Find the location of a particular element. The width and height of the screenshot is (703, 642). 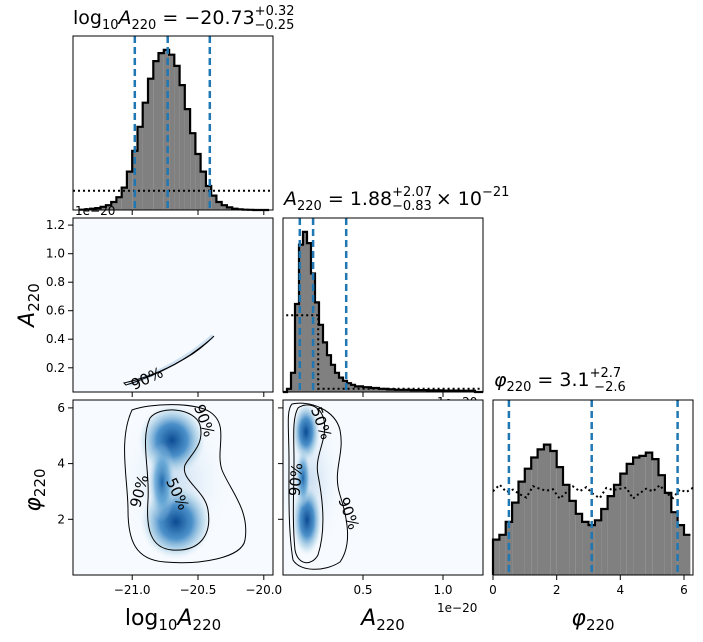

x-ticks-phi220: 0 2 4 6 is located at coordinates (588, 586).